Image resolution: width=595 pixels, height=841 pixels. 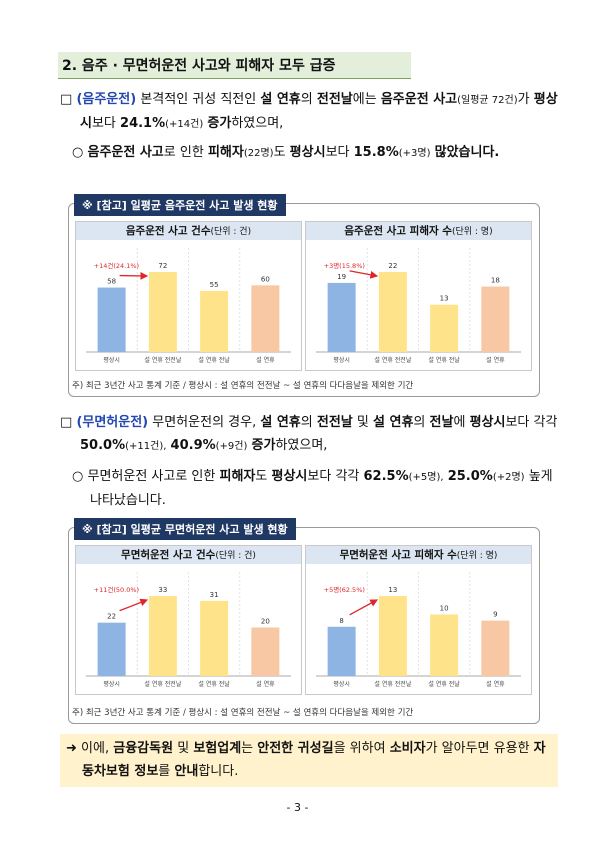 What do you see at coordinates (418, 630) in the screenshot?
I see `chart: 8 평상시 13 설 연휴 전전날 10 설 연휴 전날 9 설 연휴 +5명(62.5%)` at bounding box center [418, 630].